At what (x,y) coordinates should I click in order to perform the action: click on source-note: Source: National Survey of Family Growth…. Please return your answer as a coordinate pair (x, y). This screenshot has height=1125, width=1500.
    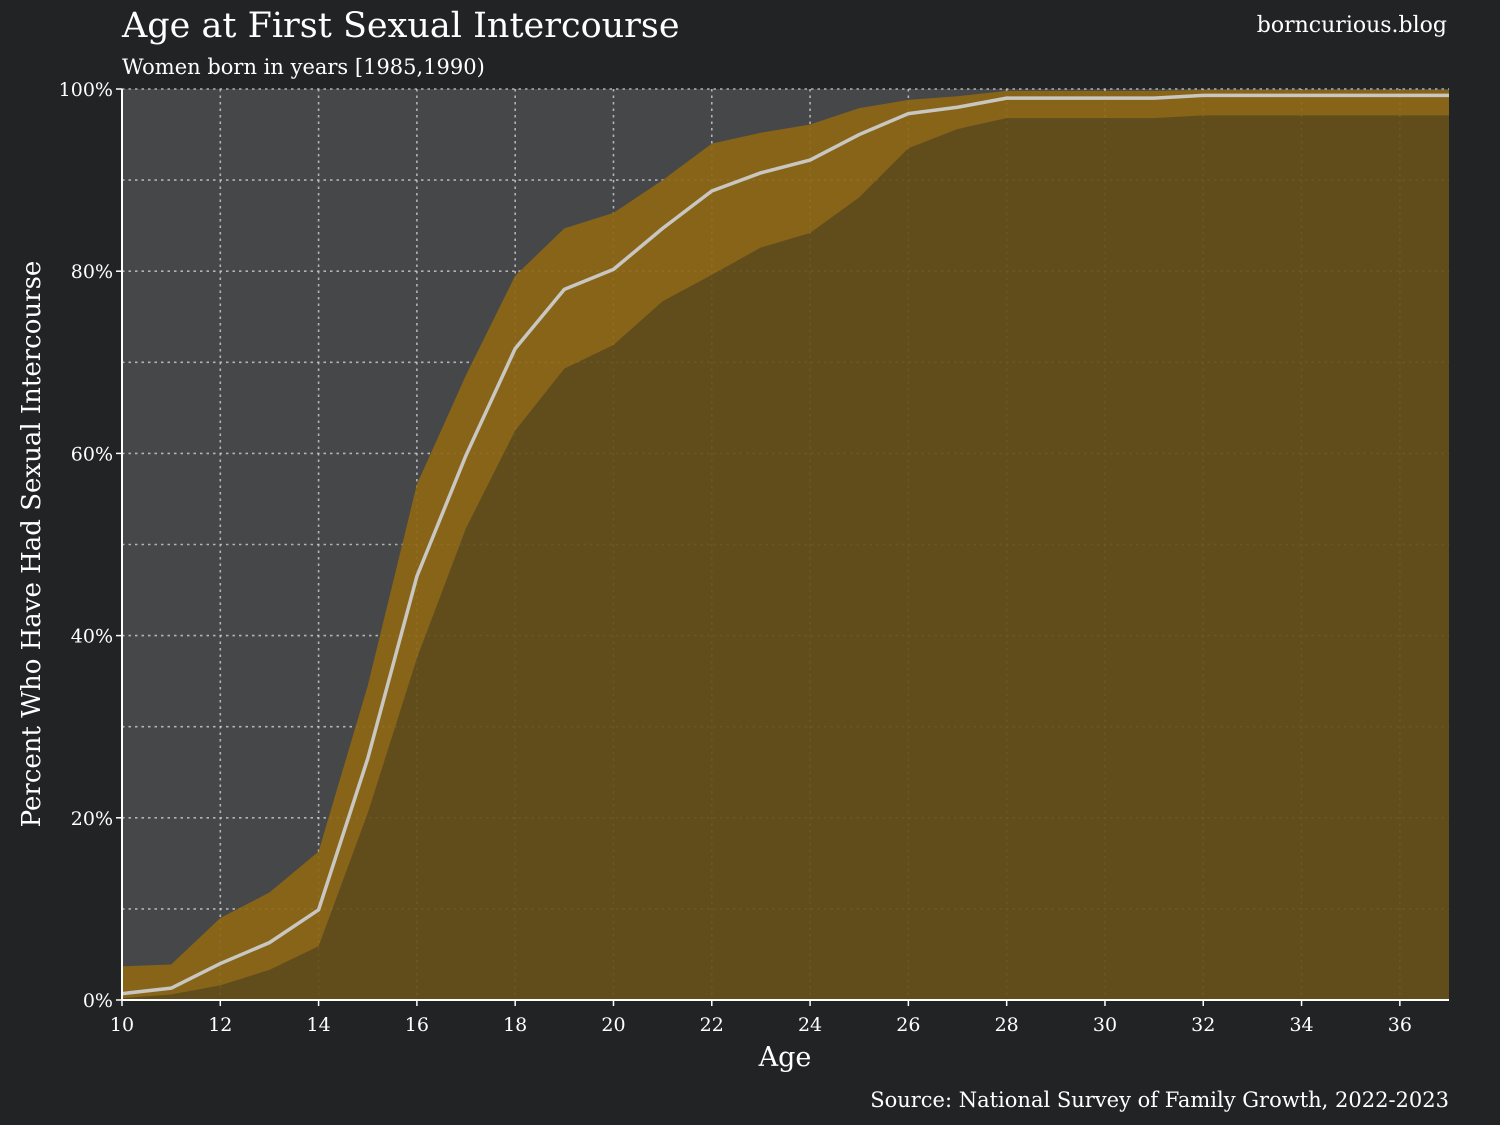
    Looking at the image, I should click on (1159, 1100).